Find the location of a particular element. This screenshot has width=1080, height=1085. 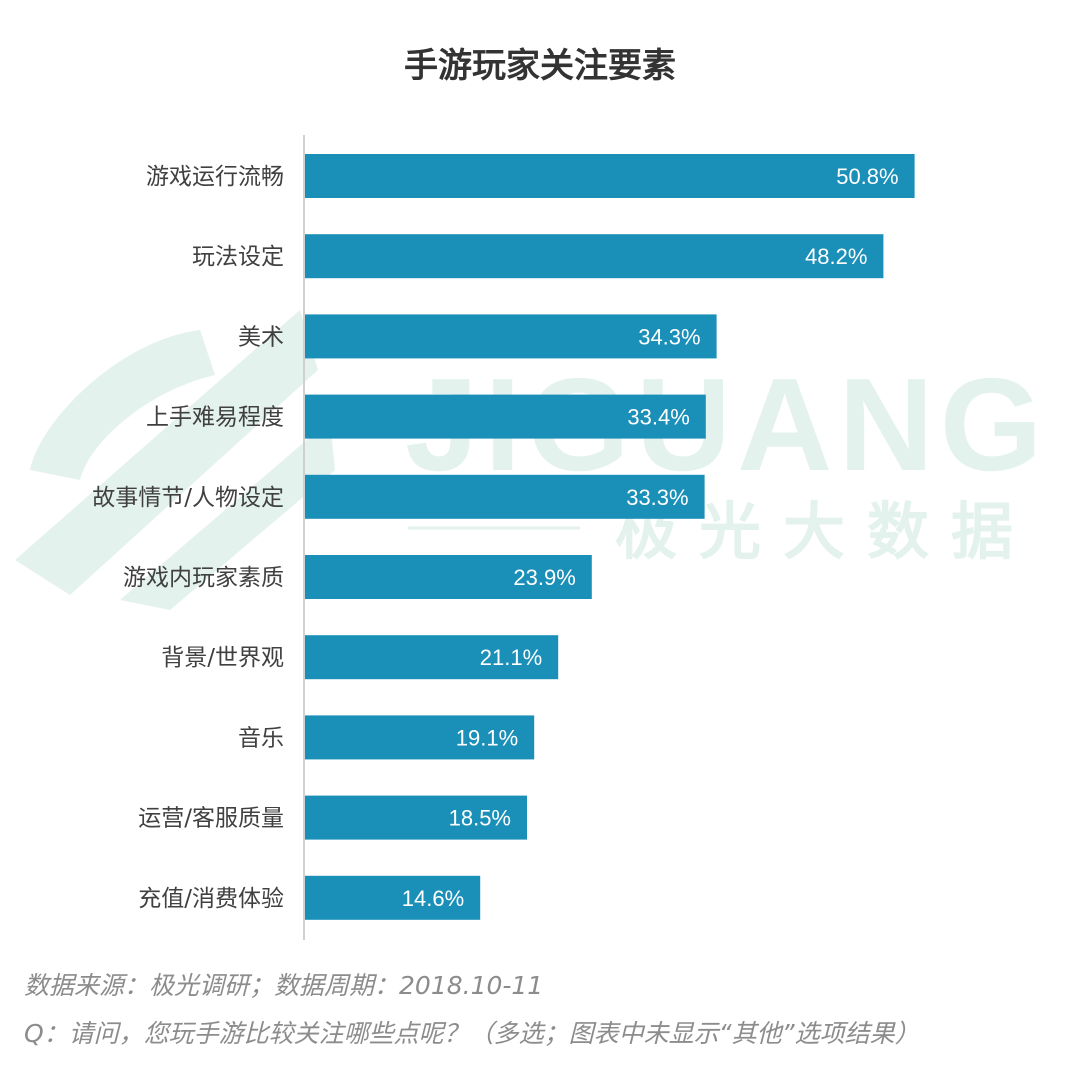

category-label: 游戏内玩家素质 is located at coordinates (203, 578).